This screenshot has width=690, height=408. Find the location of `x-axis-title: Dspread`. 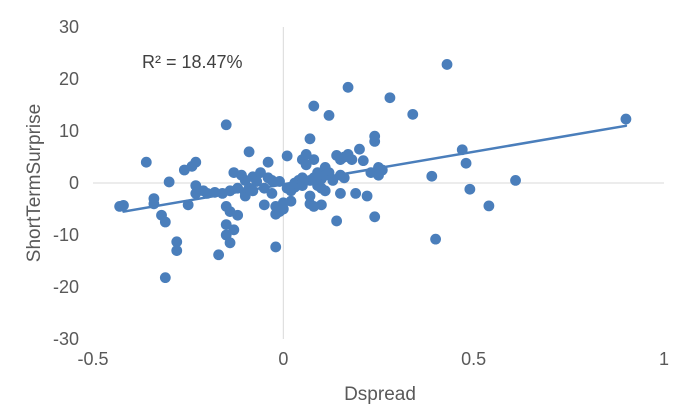

x-axis-title: Dspread is located at coordinates (380, 394).